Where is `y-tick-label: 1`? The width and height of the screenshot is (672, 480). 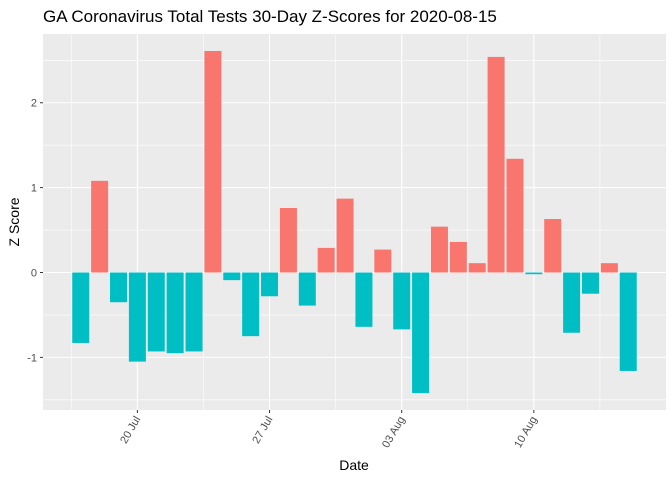
y-tick-label: 1 is located at coordinates (34, 189).